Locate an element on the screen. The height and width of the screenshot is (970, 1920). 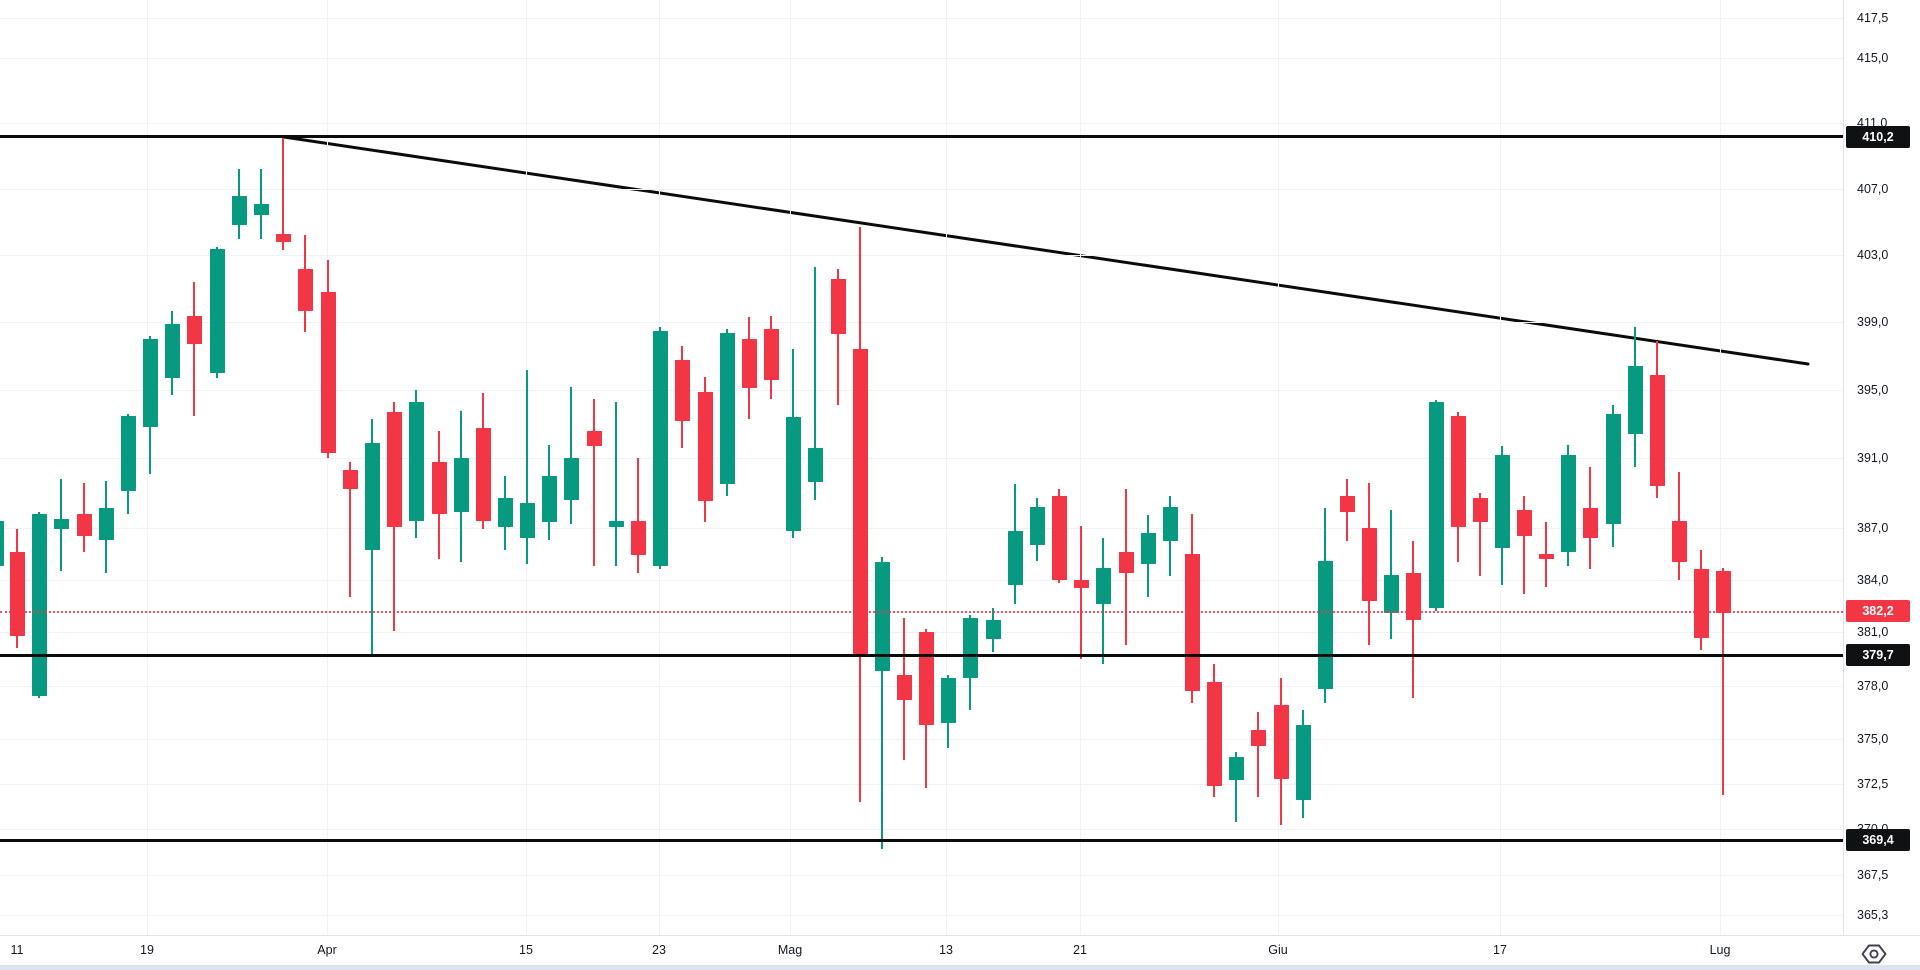
time-label: Giu is located at coordinates (1278, 950).